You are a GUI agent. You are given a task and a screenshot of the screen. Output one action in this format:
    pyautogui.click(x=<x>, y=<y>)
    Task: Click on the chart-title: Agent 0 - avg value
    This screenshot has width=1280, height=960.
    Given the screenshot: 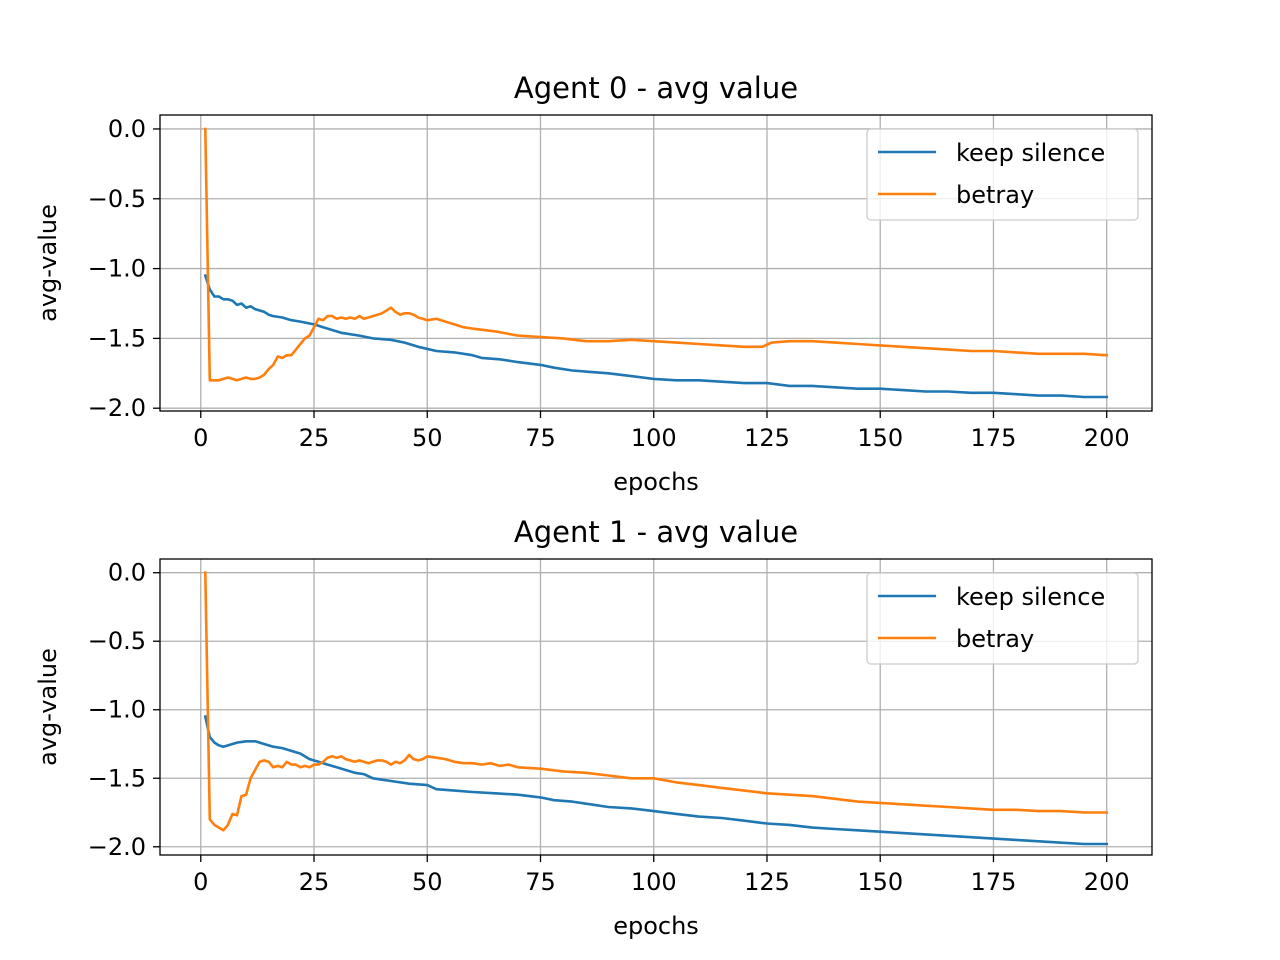 What is the action you would take?
    pyautogui.click(x=656, y=88)
    